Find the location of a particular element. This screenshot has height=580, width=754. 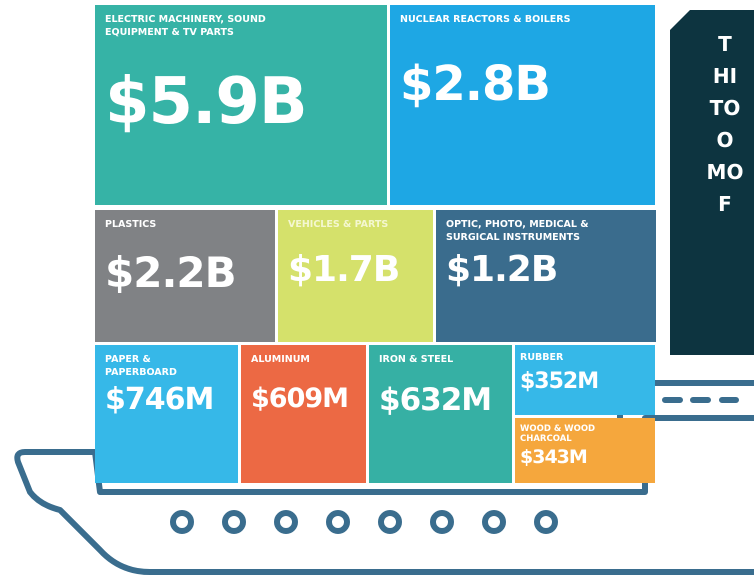

tile-label: NUCLEAR REACTORS & BOILERS is located at coordinates (485, 19).